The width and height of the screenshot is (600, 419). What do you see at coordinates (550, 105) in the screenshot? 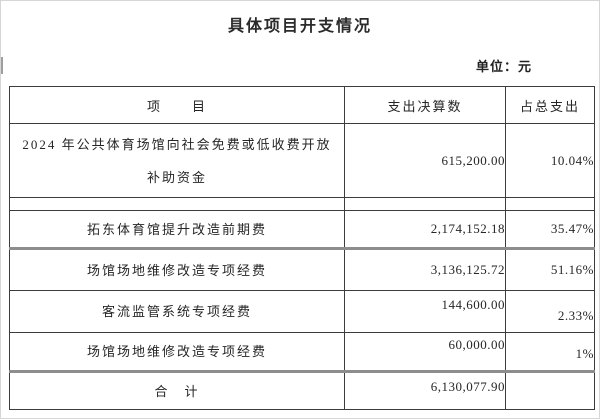
I see `header-percent: 占总支出` at bounding box center [550, 105].